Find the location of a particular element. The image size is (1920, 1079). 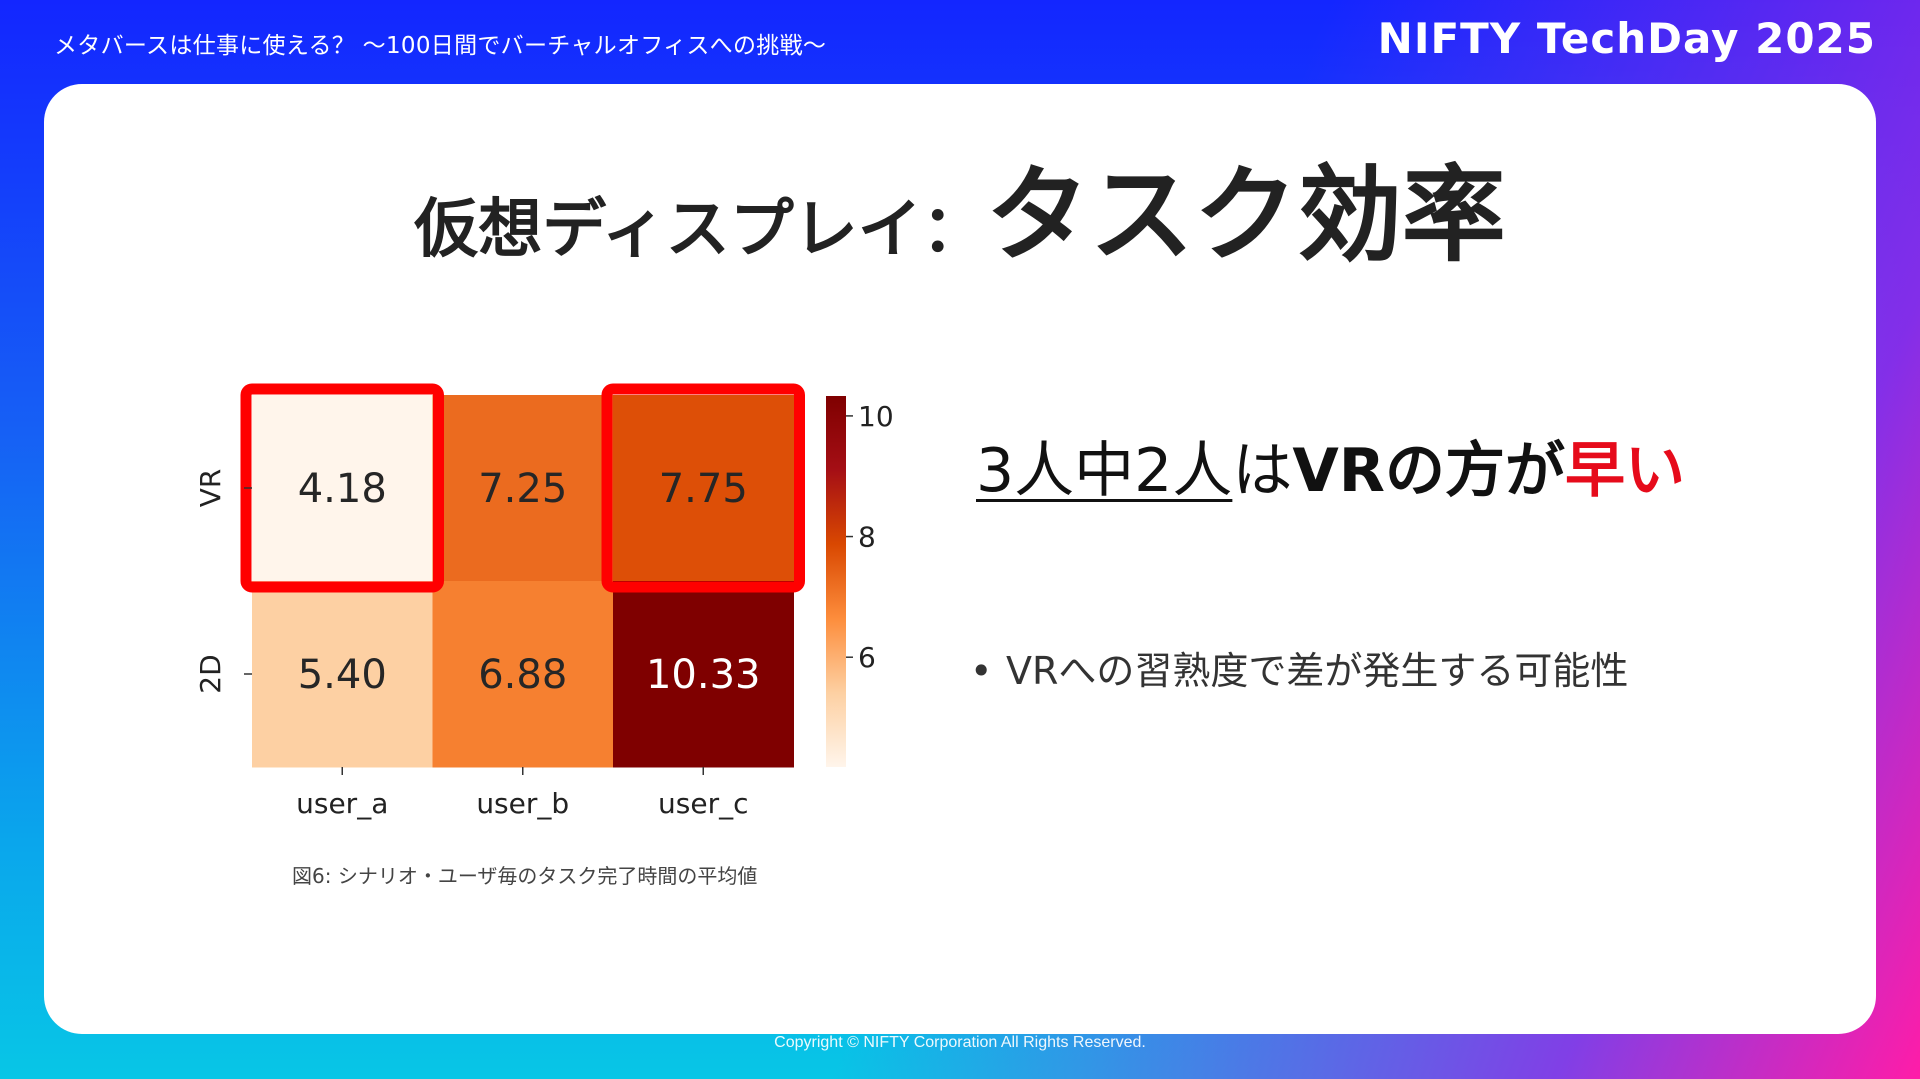

x-tick-label: user_b is located at coordinates (522, 803).